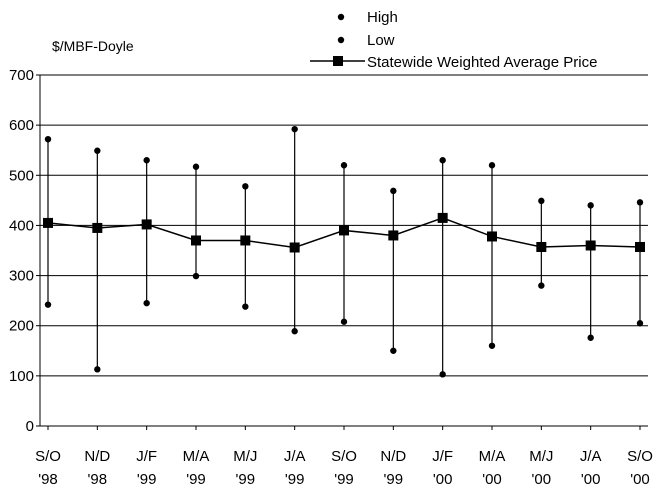  Describe the element at coordinates (381, 40) in the screenshot. I see `legend-low-label: Low` at that location.